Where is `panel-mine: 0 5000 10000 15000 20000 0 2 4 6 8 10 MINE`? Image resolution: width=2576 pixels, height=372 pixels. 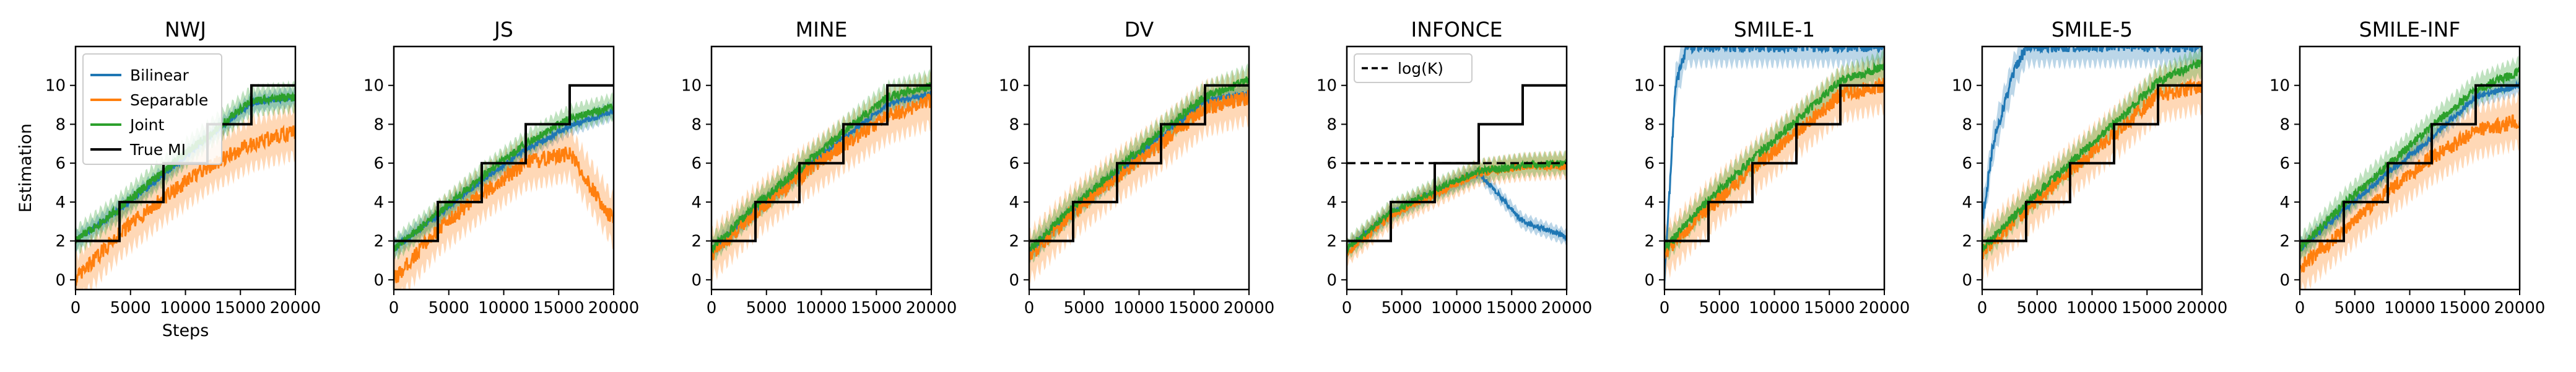 panel-mine: 0 5000 10000 15000 20000 0 2 4 6 8 10 MINE is located at coordinates (819, 167).